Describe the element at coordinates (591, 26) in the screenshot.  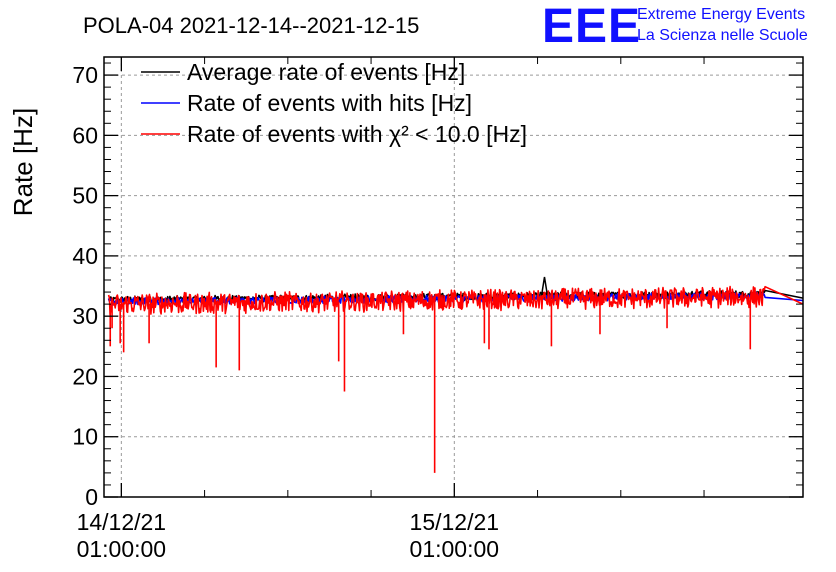
I see `logo-letters: EEE` at that location.